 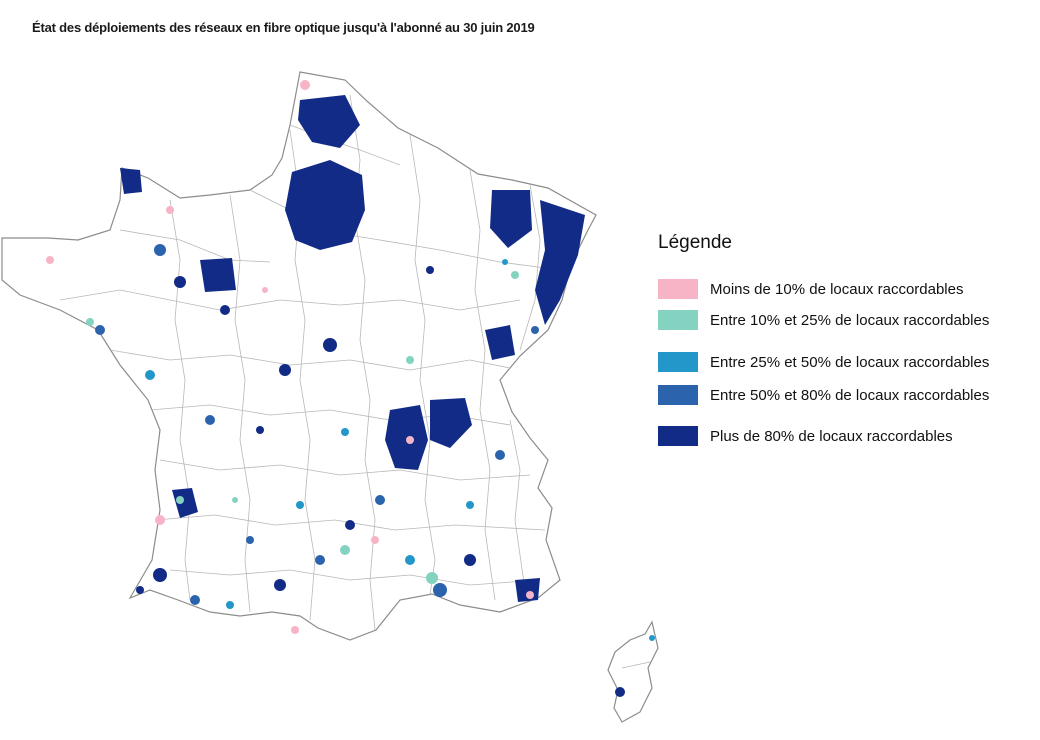 What do you see at coordinates (837, 289) in the screenshot?
I see `legend-label: Moins de 10% de locaux raccordables` at bounding box center [837, 289].